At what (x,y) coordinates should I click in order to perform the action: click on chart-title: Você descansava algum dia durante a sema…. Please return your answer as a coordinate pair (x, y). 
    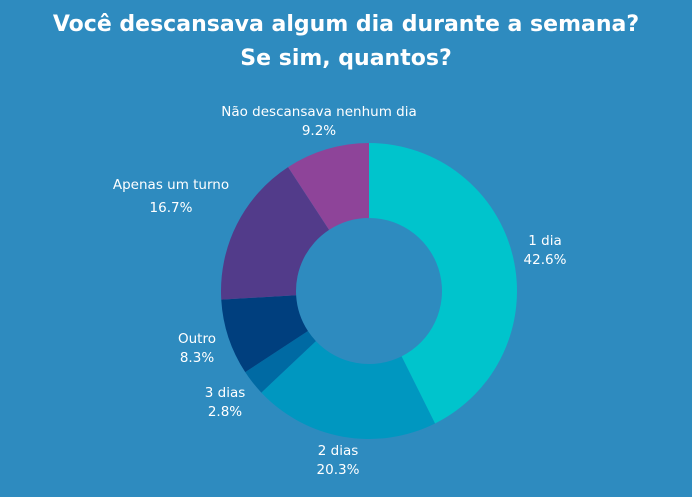
    Looking at the image, I should click on (346, 42).